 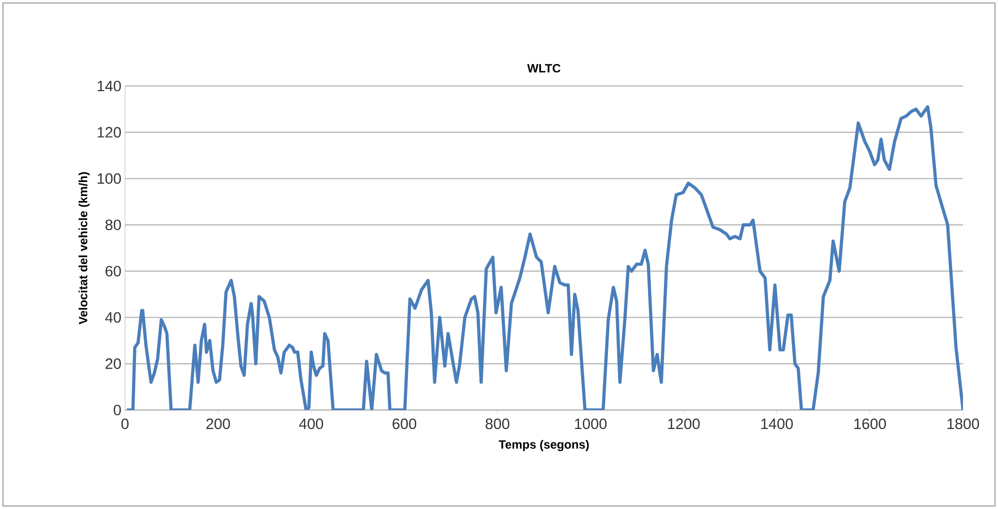 What do you see at coordinates (109, 132) in the screenshot?
I see `y-tick-label: 120` at bounding box center [109, 132].